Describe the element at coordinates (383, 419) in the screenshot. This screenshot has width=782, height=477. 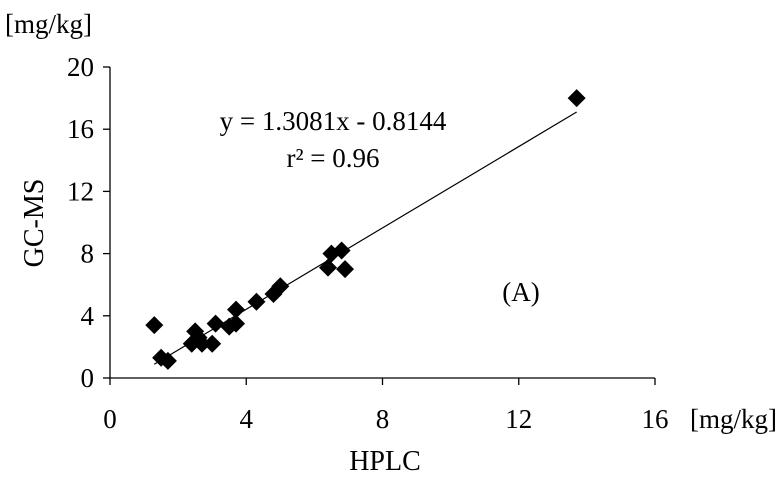
I see `x-tick-label: 8` at that location.